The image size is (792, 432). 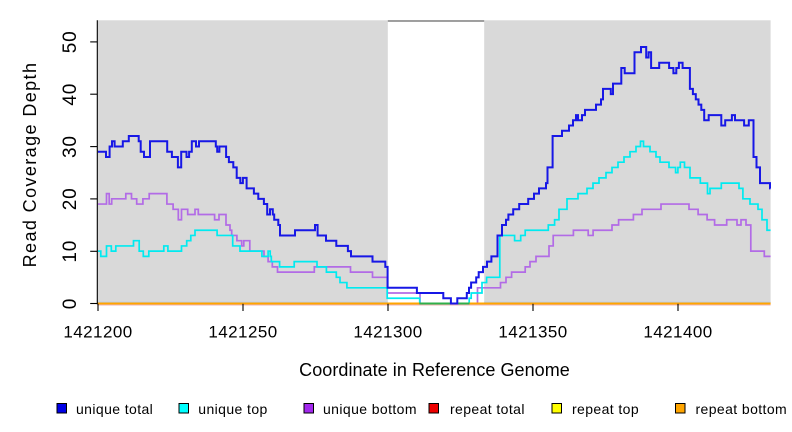 What do you see at coordinates (114, 409) in the screenshot?
I see `svg-text: unique total` at bounding box center [114, 409].